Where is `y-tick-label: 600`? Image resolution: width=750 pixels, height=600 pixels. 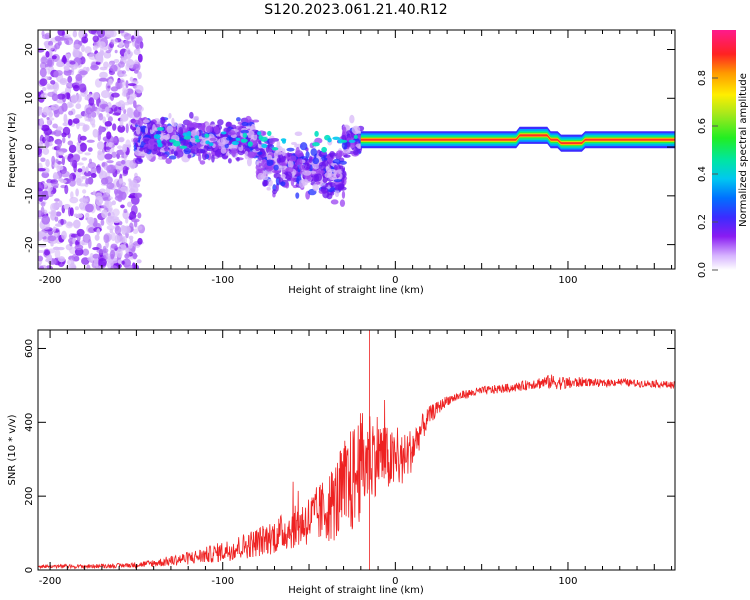
y-tick-label: 600 is located at coordinates (29, 348).